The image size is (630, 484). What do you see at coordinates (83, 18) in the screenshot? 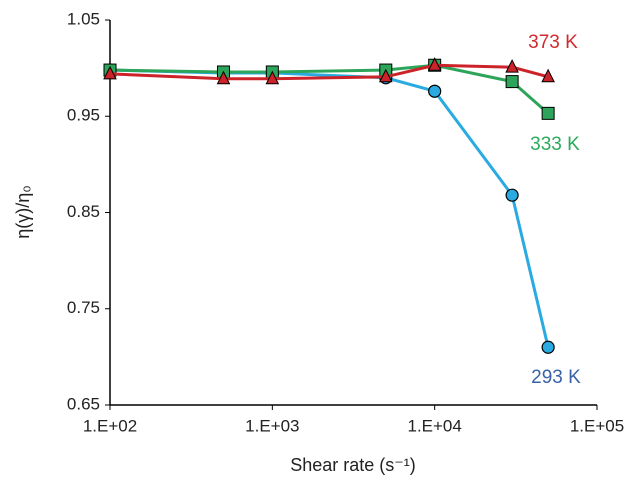
I see `y-tick-label: 1.05` at bounding box center [83, 18].